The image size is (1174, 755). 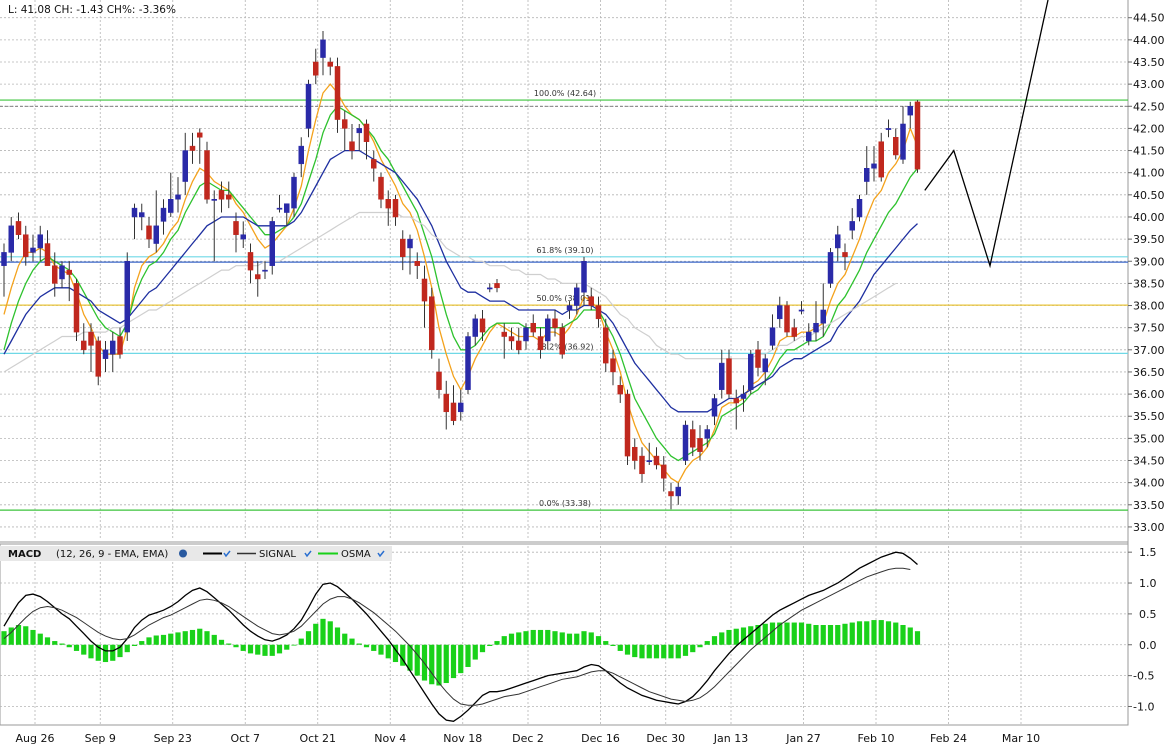 I want to click on date-tick-label: Jan 27, so click(x=802, y=738).